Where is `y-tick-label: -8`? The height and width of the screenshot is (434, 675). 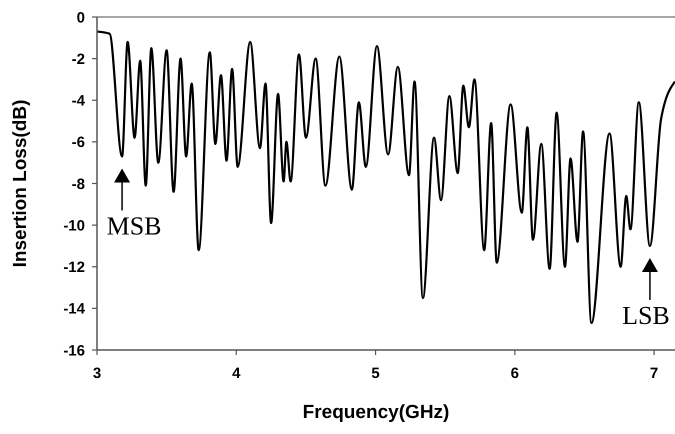
y-tick-label: -8 is located at coordinates (78, 184).